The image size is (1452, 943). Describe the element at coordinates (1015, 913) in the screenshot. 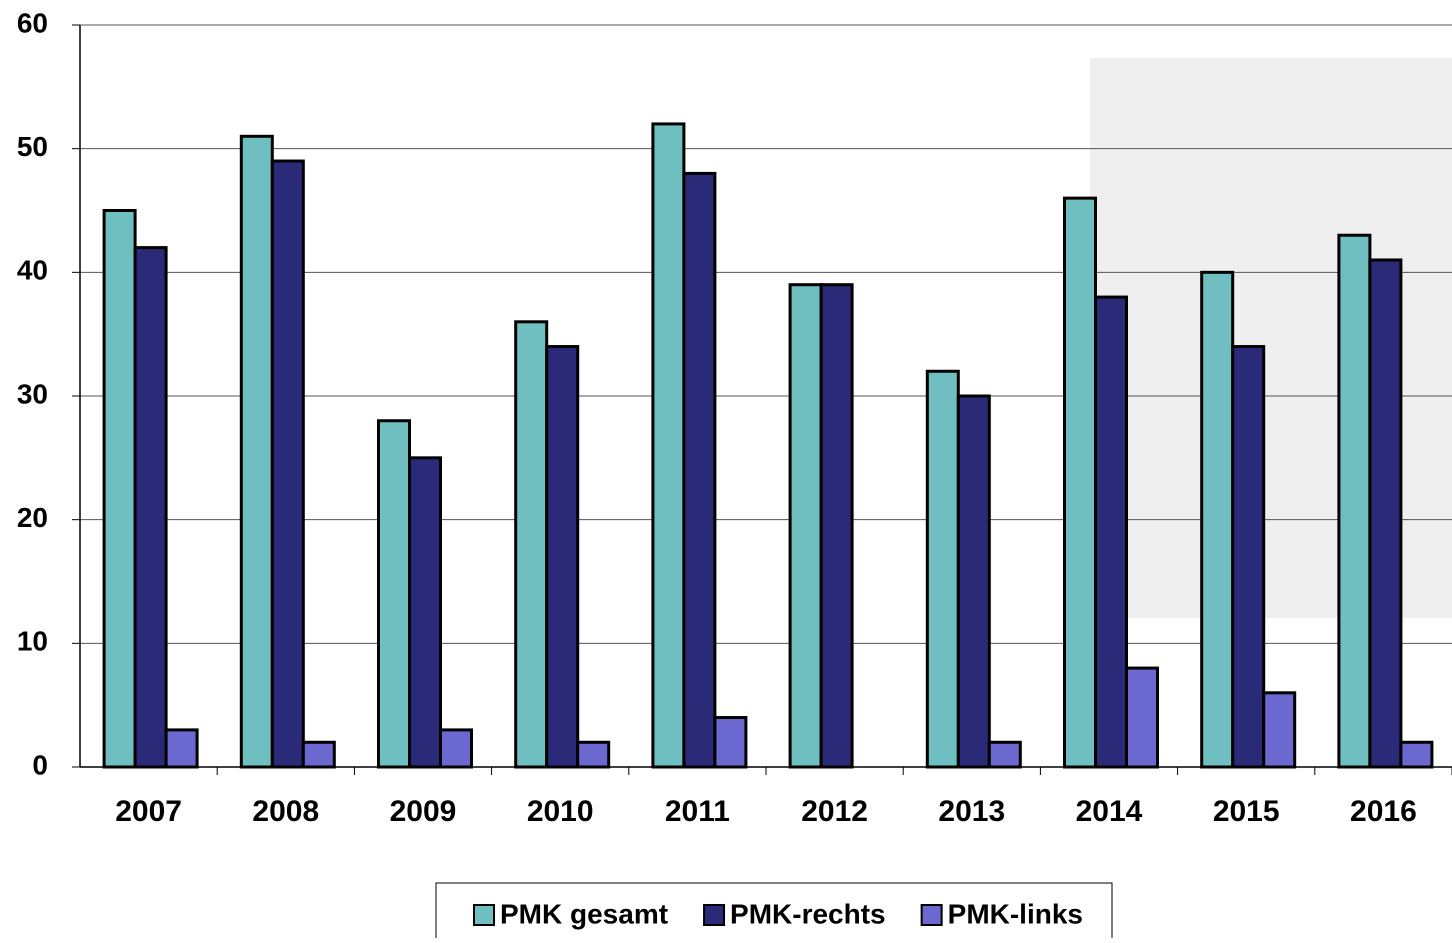

I see `legend-label: PMK-links` at that location.